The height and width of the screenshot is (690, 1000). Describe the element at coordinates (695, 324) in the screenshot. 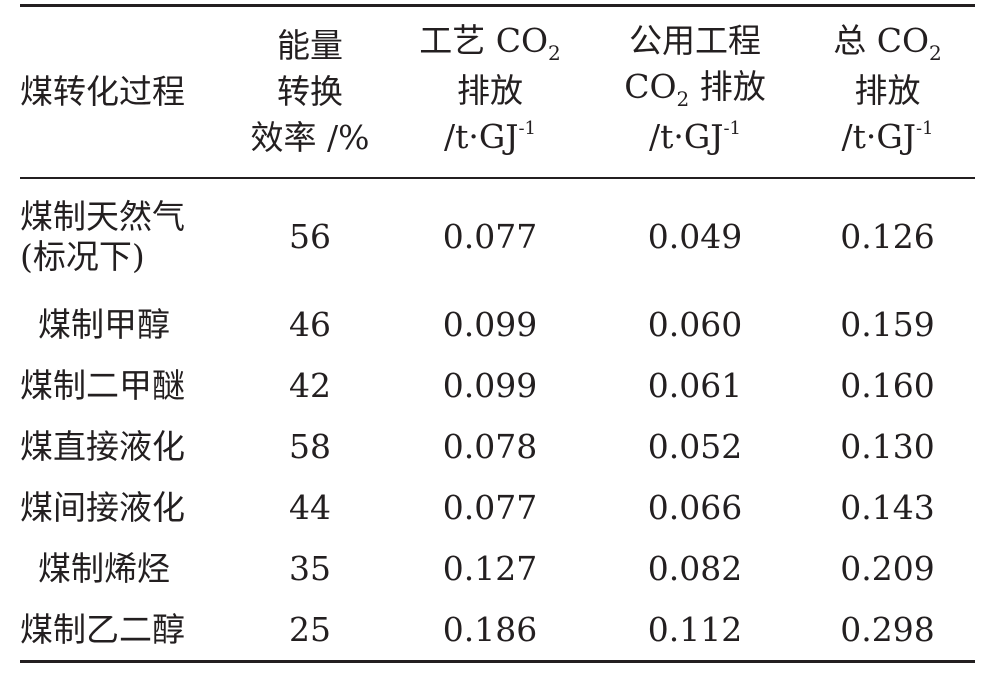

I see `cell-utility-co2: 0.060` at that location.